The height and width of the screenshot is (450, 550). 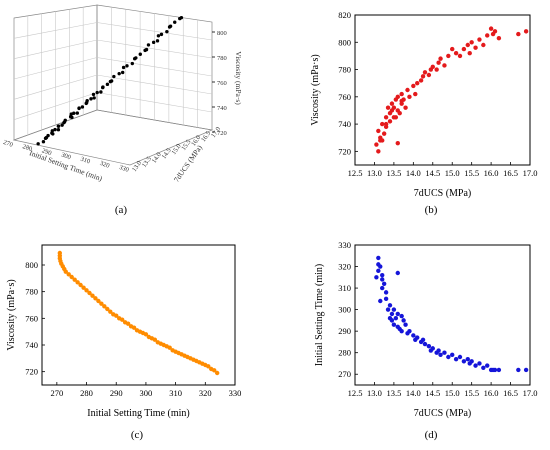 What do you see at coordinates (413, 173) in the screenshot?
I see `panel-b-x-tick-label: 14.0` at bounding box center [413, 173].